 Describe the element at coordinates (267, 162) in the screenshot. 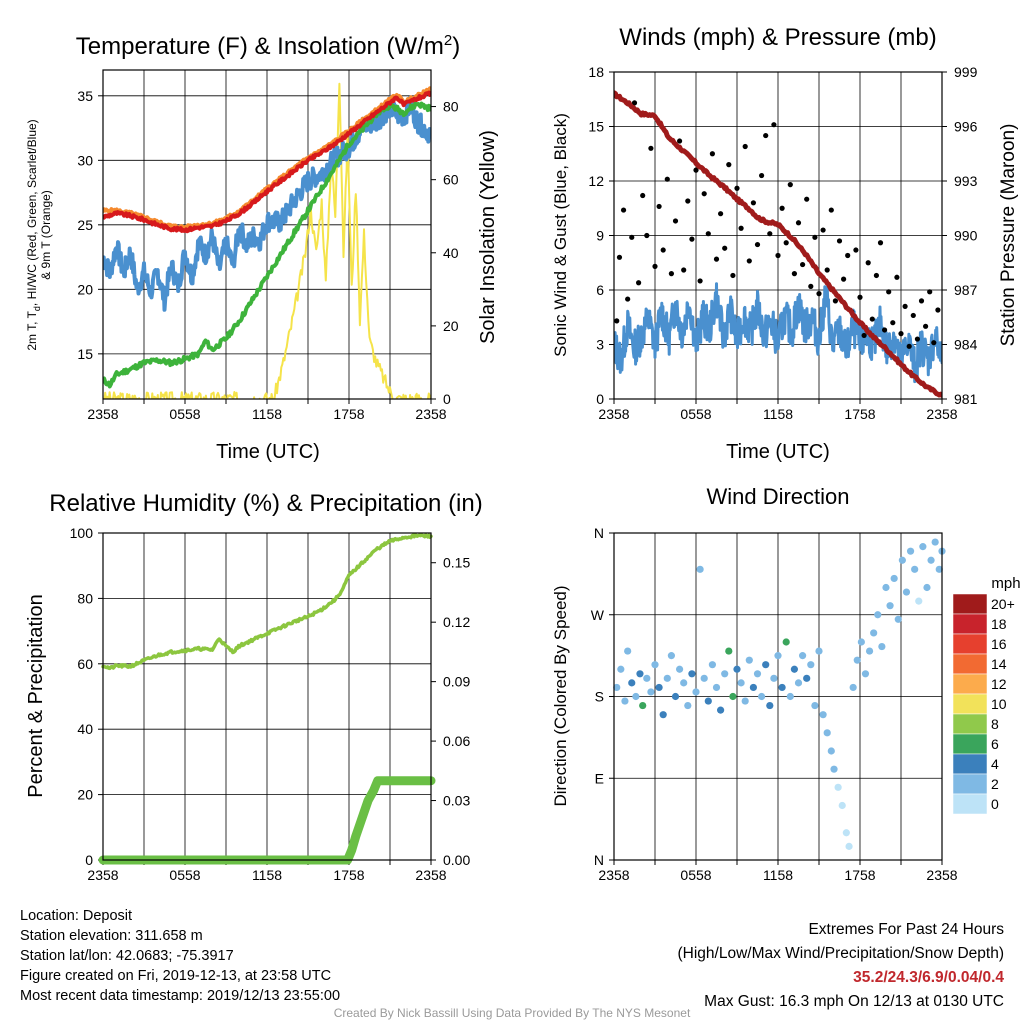

I see `temp-2m-line` at that location.